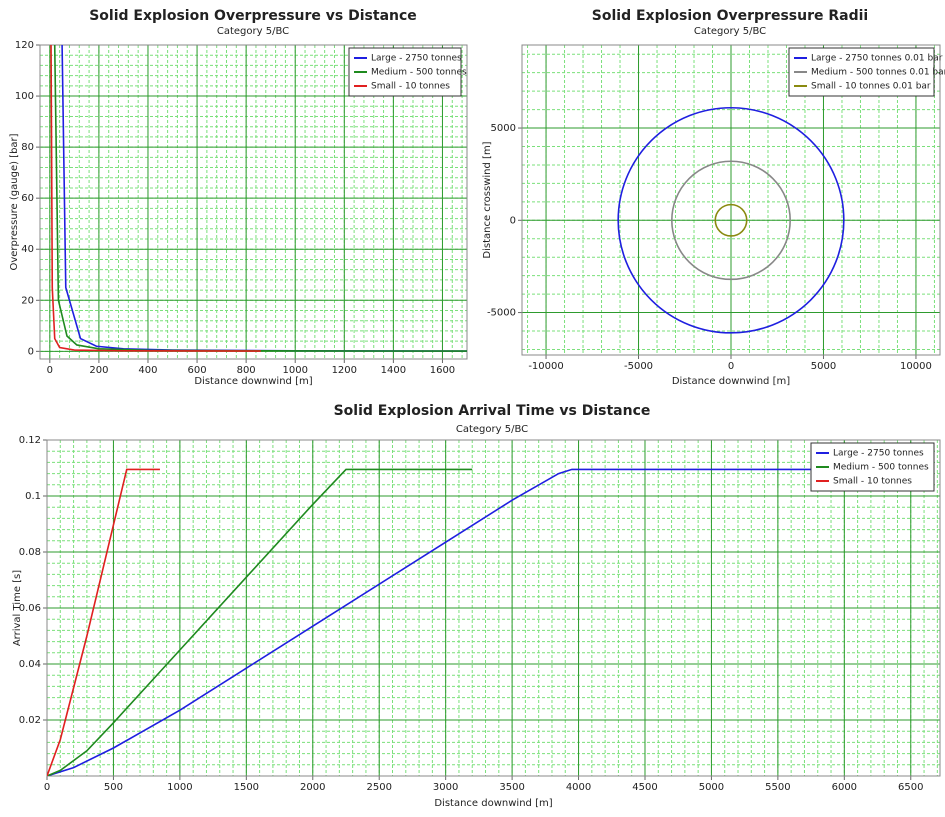  What do you see at coordinates (878, 73) in the screenshot?
I see `legend-label: Medium - 500 tonnes 0.01 bar` at bounding box center [878, 73].